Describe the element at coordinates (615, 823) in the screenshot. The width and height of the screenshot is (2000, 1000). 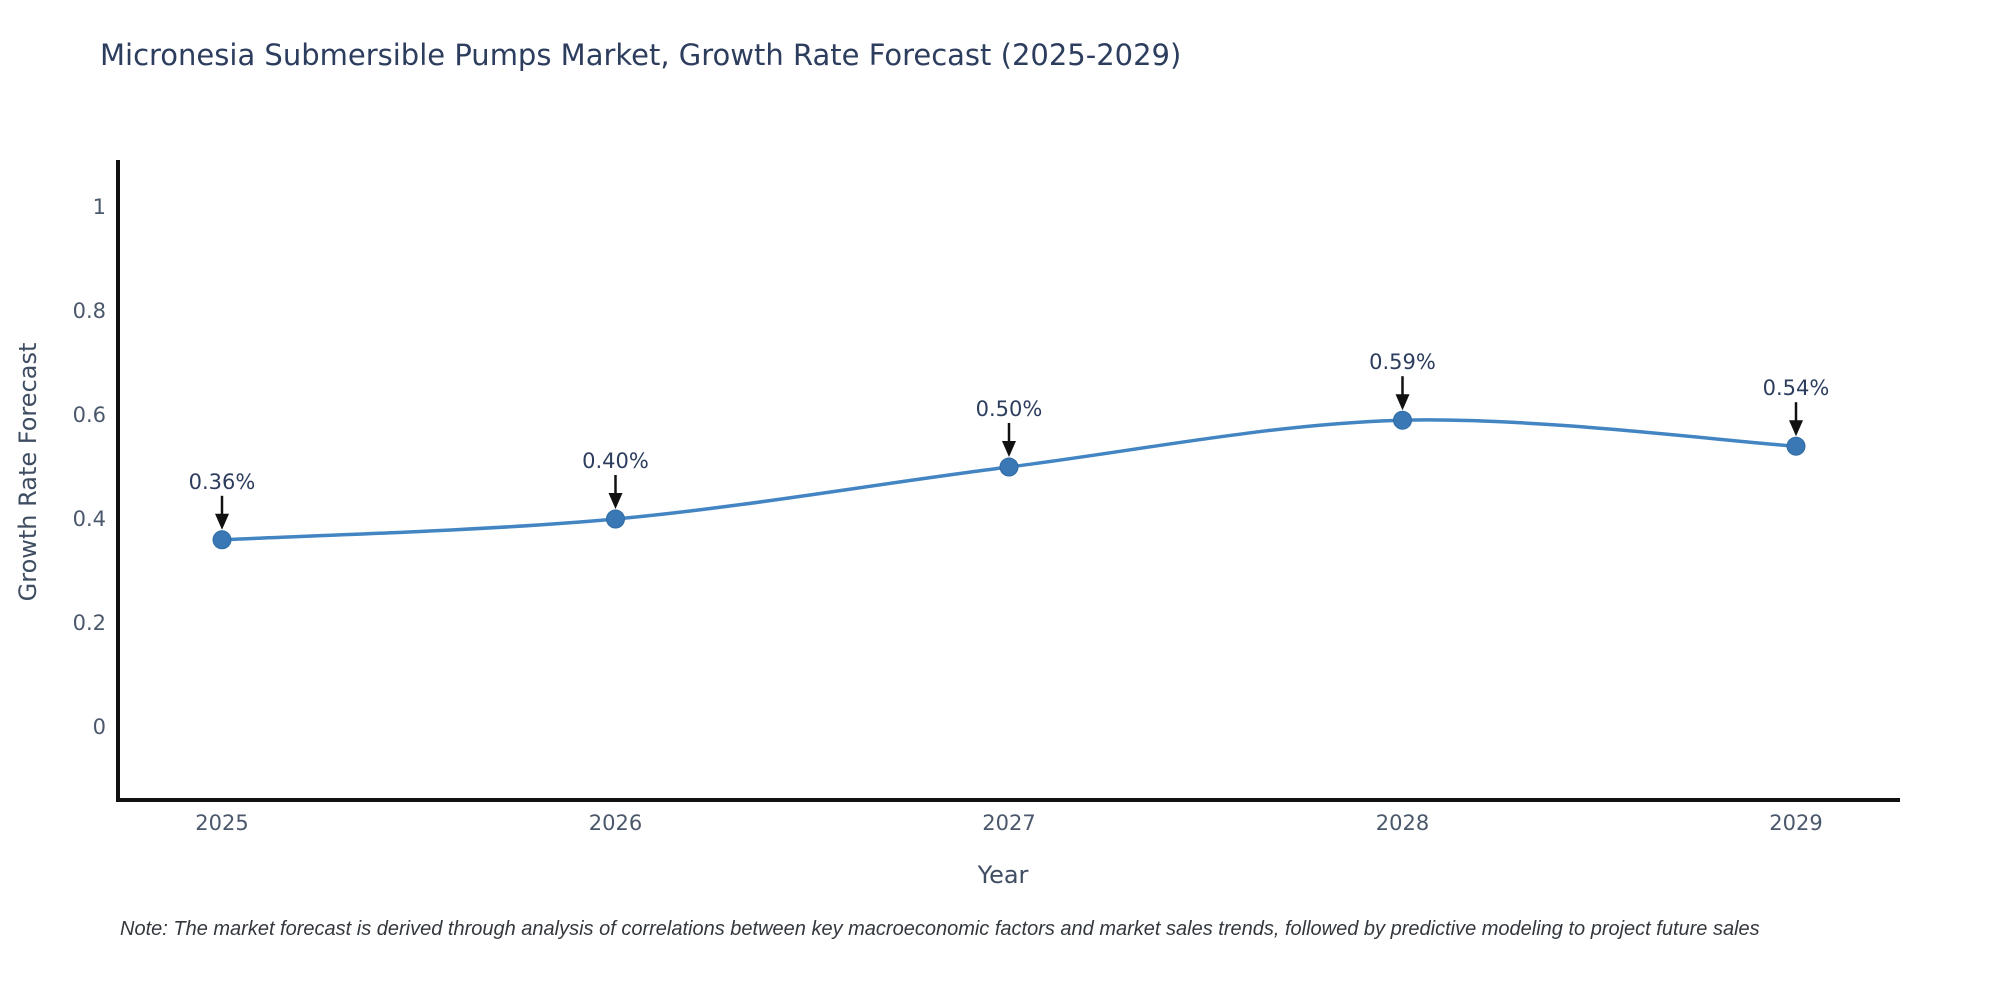
I see `x-tick-label: 2026` at that location.